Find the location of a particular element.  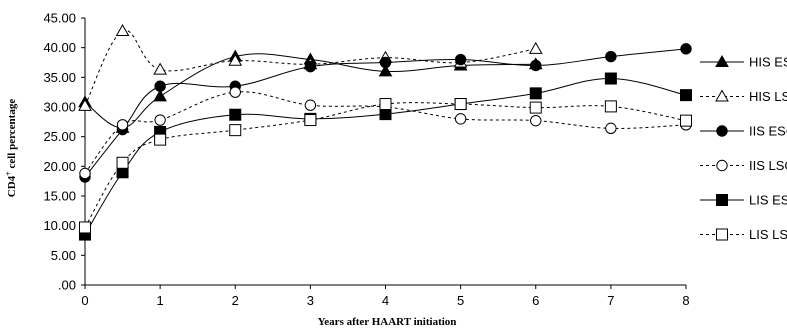

legend-label: HIS ESC is located at coordinates (768, 62).